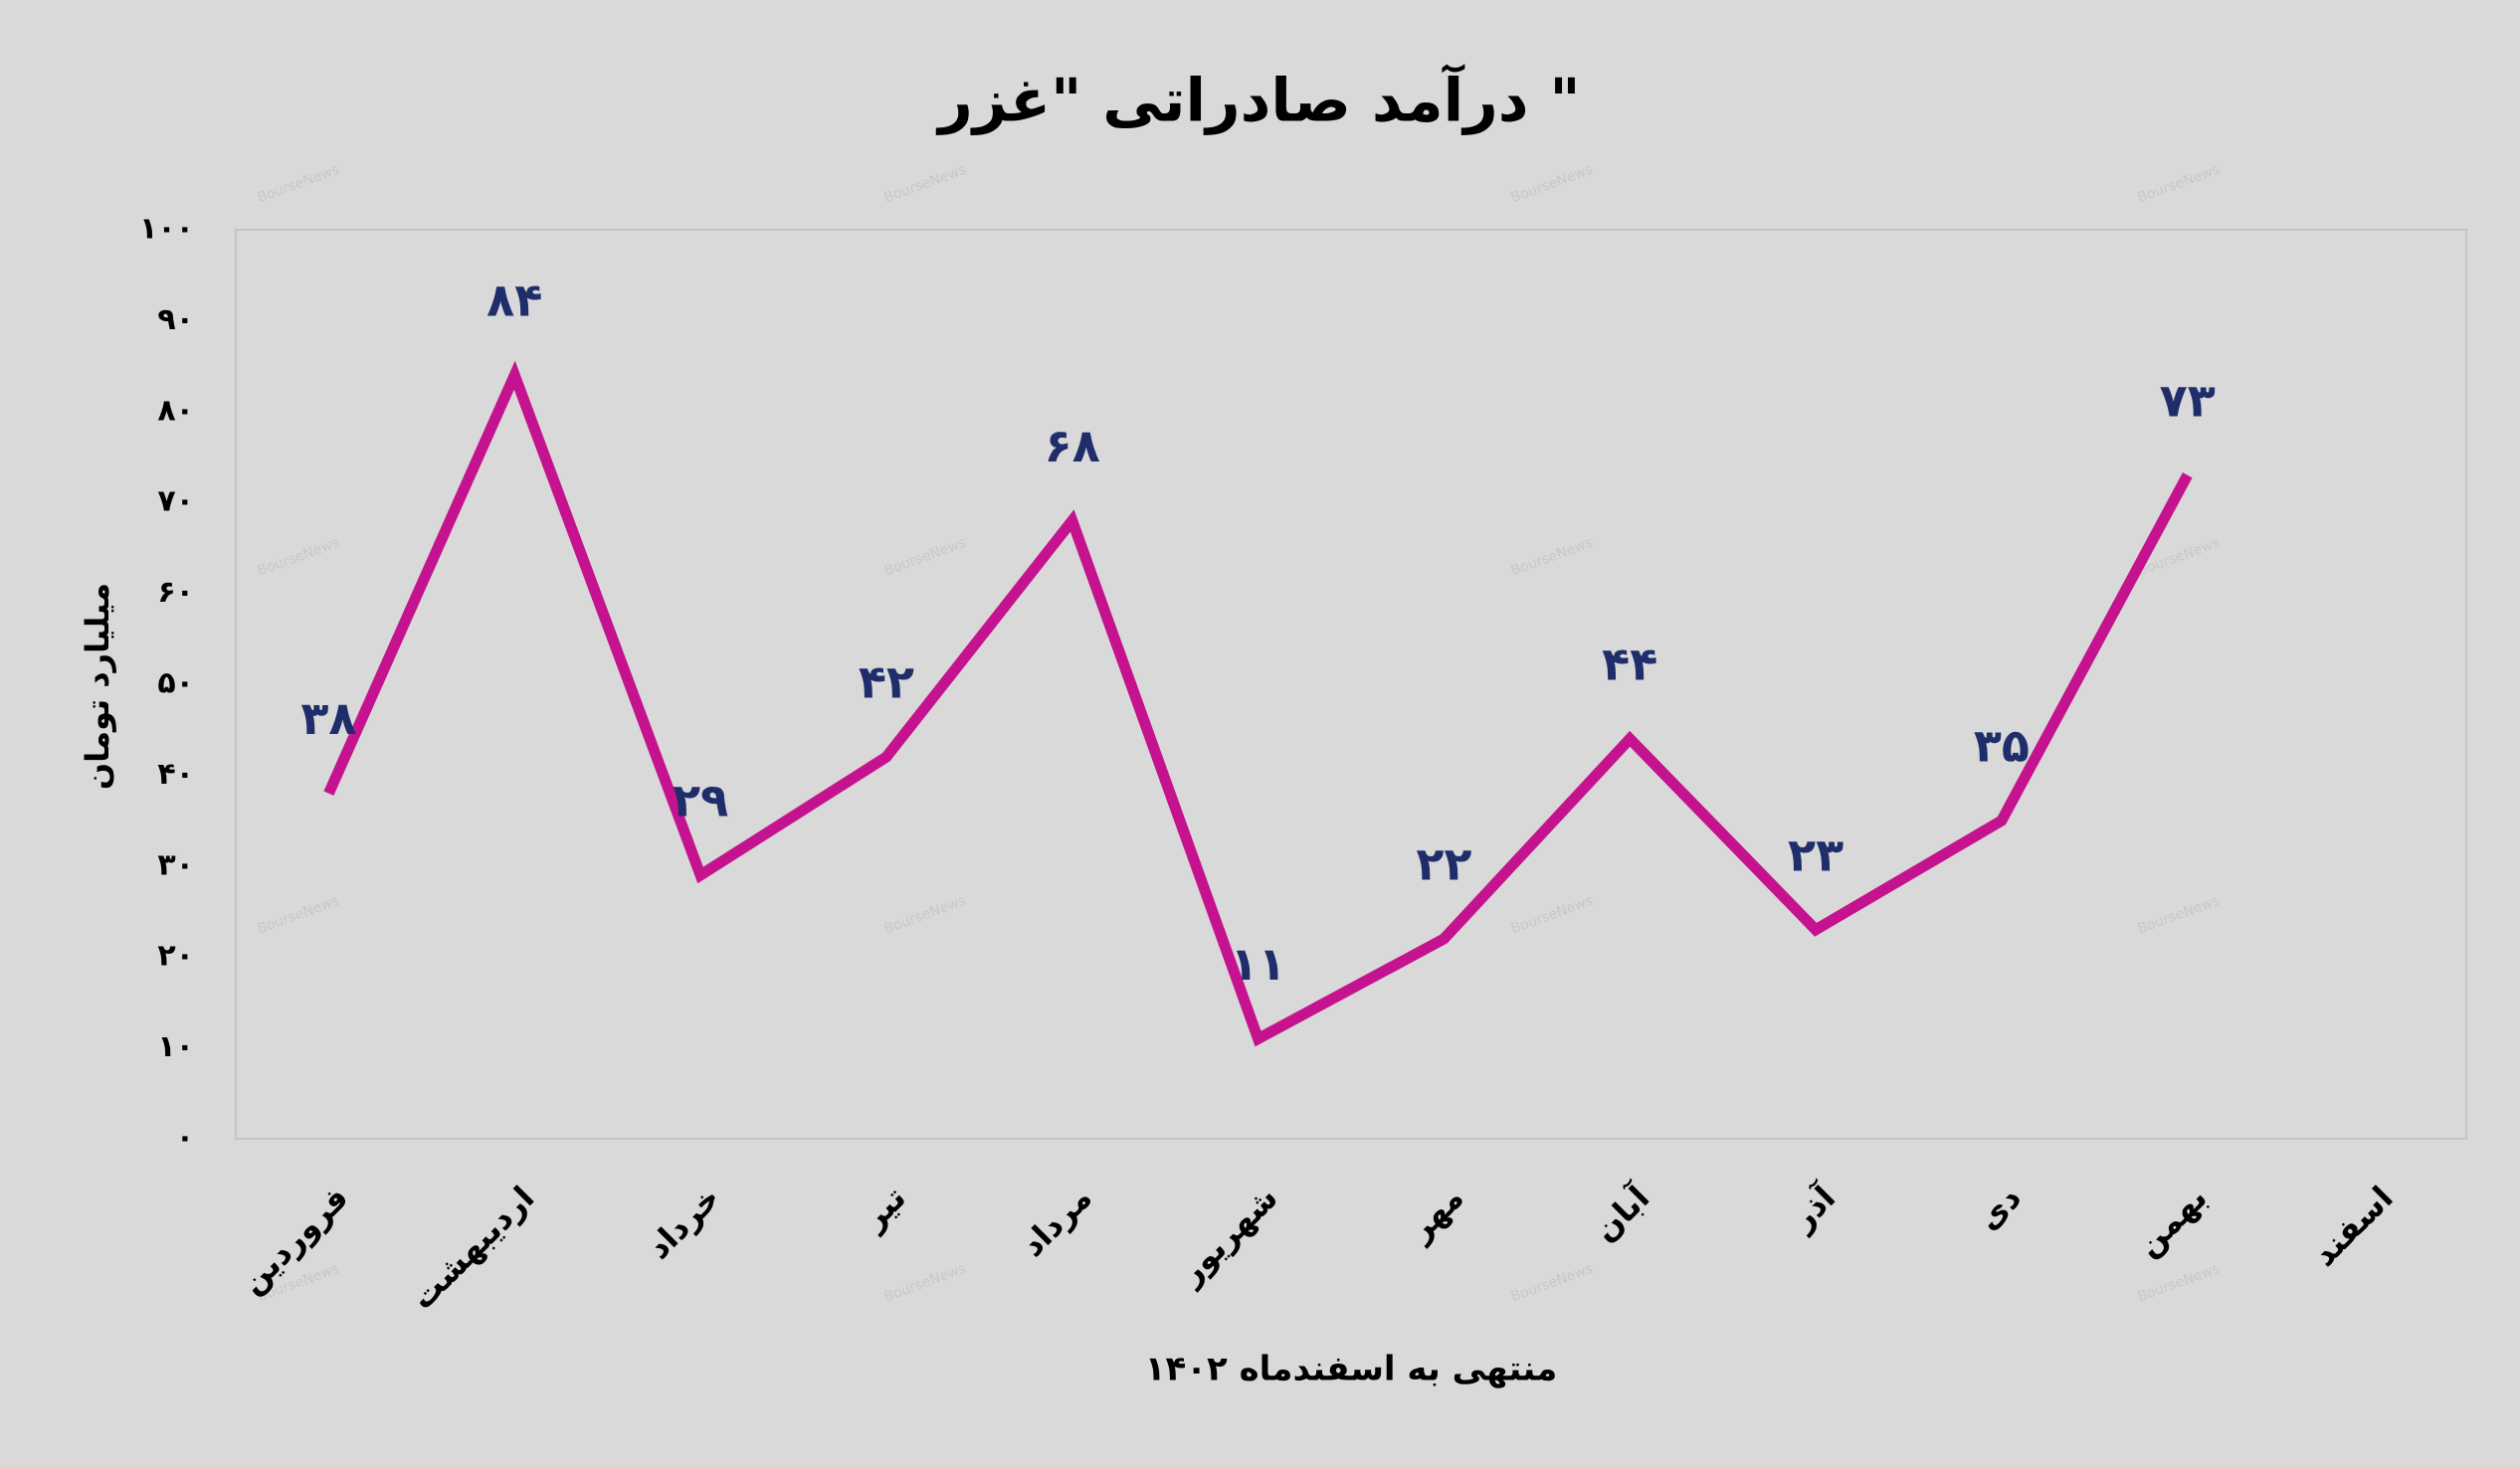 This screenshot has width=2520, height=1467. Describe the element at coordinates (175, 501) in the screenshot. I see `y-tick-label: ۷۰` at that location.